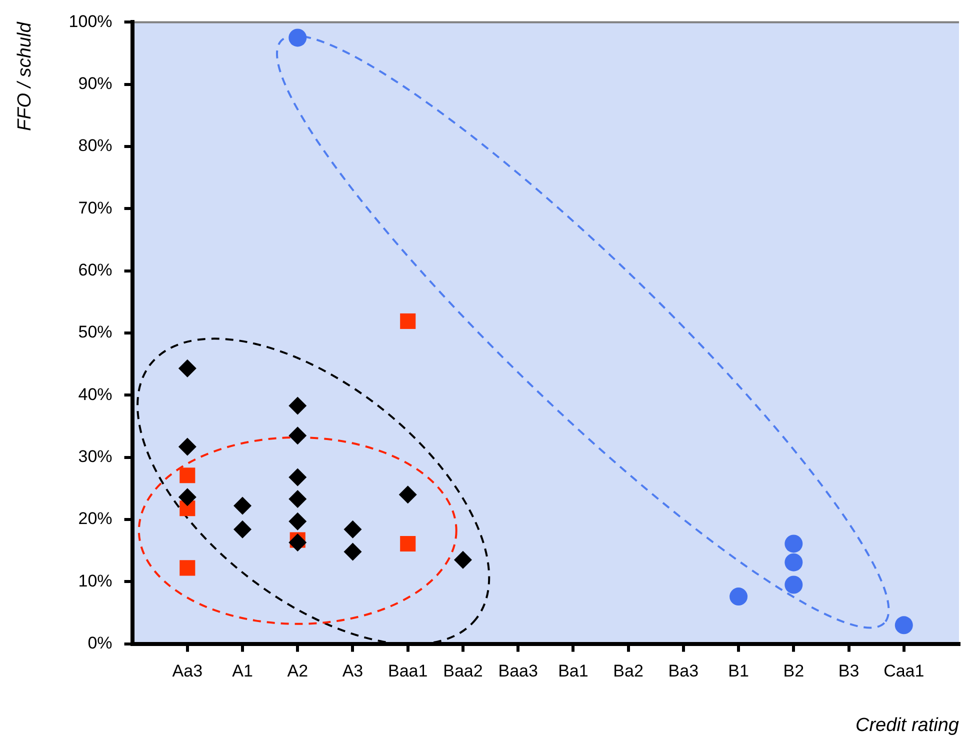 Image resolution: width=970 pixels, height=749 pixels. What do you see at coordinates (518, 671) in the screenshot?
I see `x-tick-label: Baa3` at bounding box center [518, 671].